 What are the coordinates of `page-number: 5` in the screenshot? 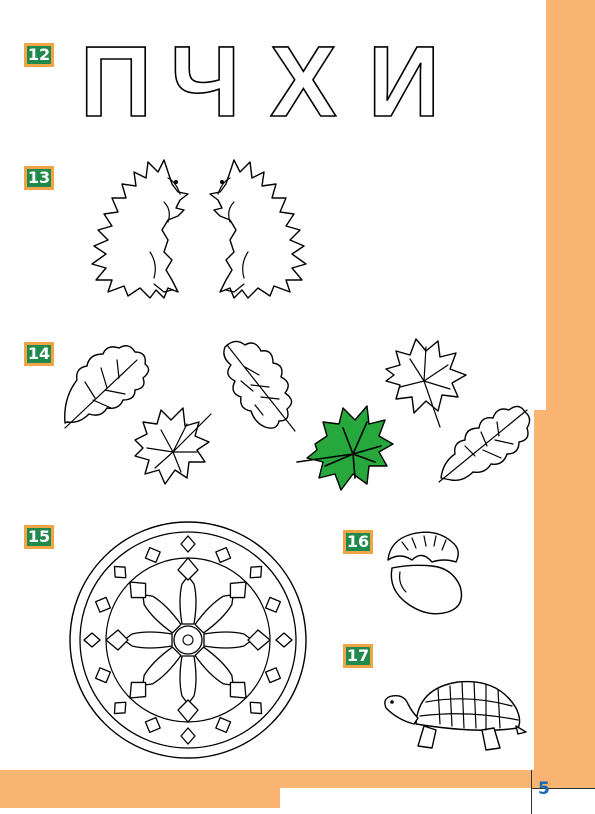 It's located at (544, 789).